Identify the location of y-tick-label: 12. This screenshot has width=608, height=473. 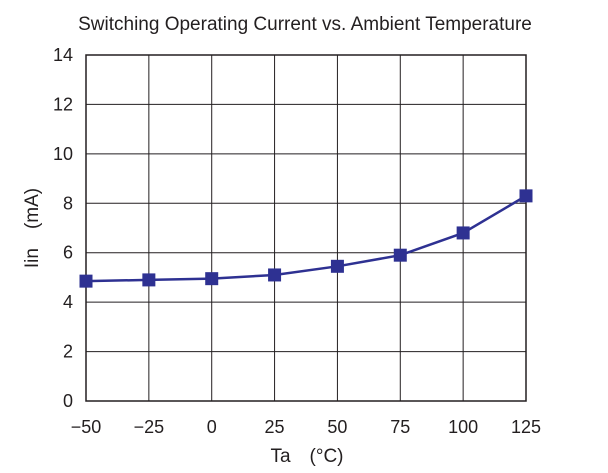
(63, 104).